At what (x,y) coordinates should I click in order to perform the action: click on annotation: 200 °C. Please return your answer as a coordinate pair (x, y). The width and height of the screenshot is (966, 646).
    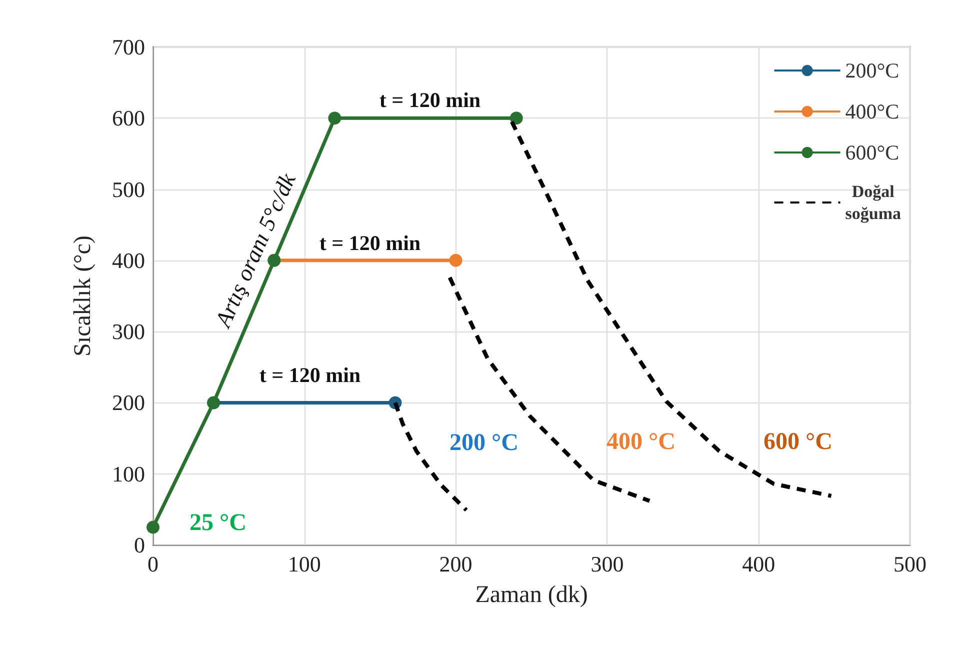
    Looking at the image, I should click on (484, 443).